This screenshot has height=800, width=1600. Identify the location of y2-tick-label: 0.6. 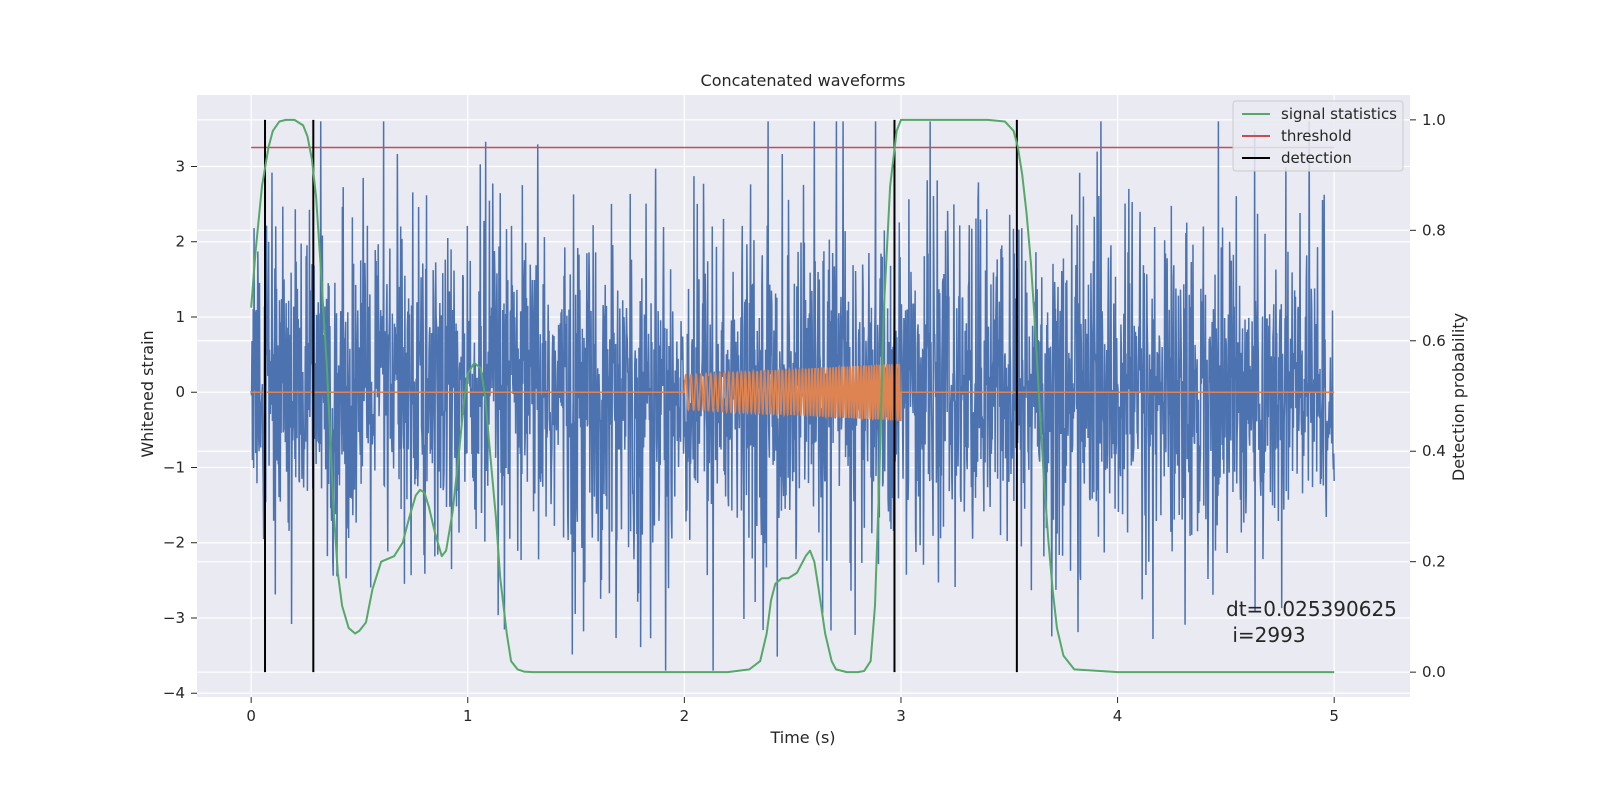
(1434, 341).